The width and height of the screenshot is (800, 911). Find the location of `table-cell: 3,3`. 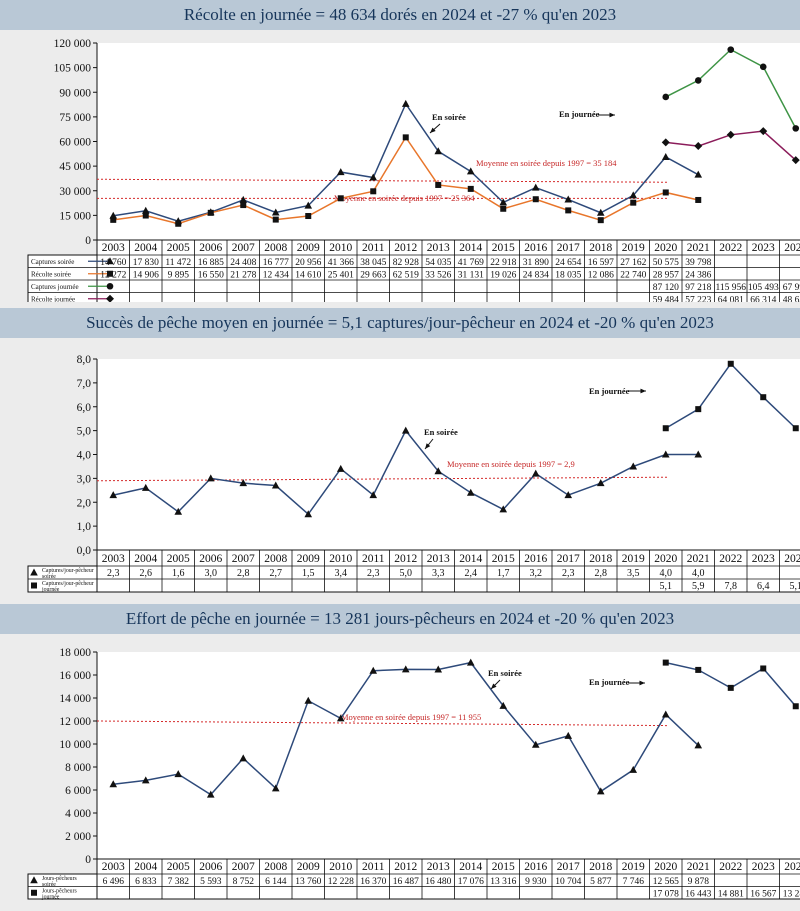

table-cell: 3,3 is located at coordinates (438, 573).